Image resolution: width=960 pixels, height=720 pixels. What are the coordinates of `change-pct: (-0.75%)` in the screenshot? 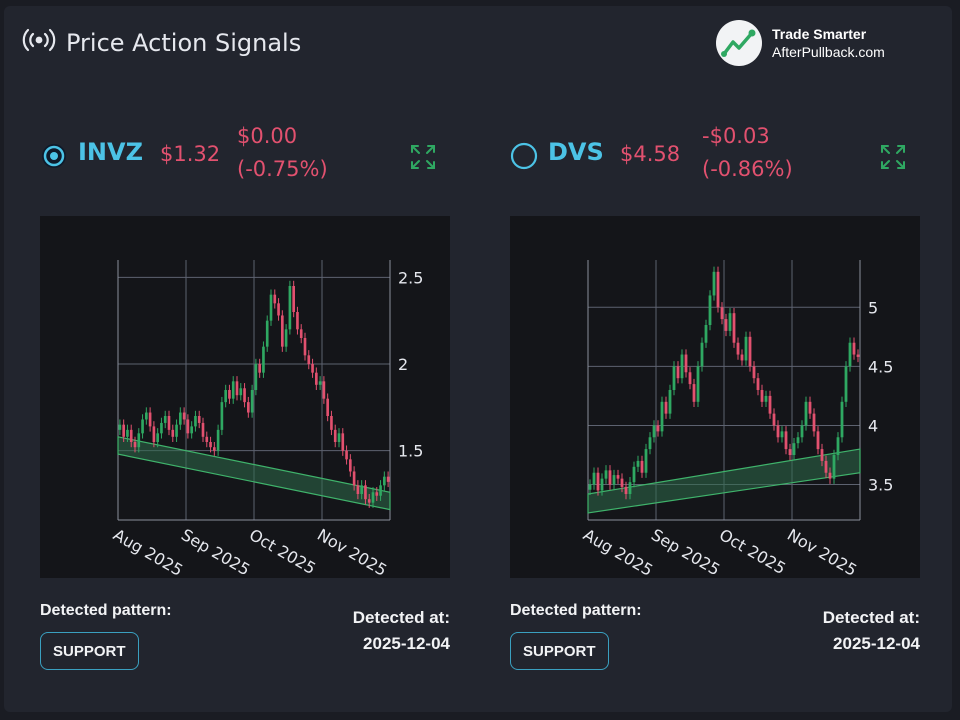 It's located at (282, 169).